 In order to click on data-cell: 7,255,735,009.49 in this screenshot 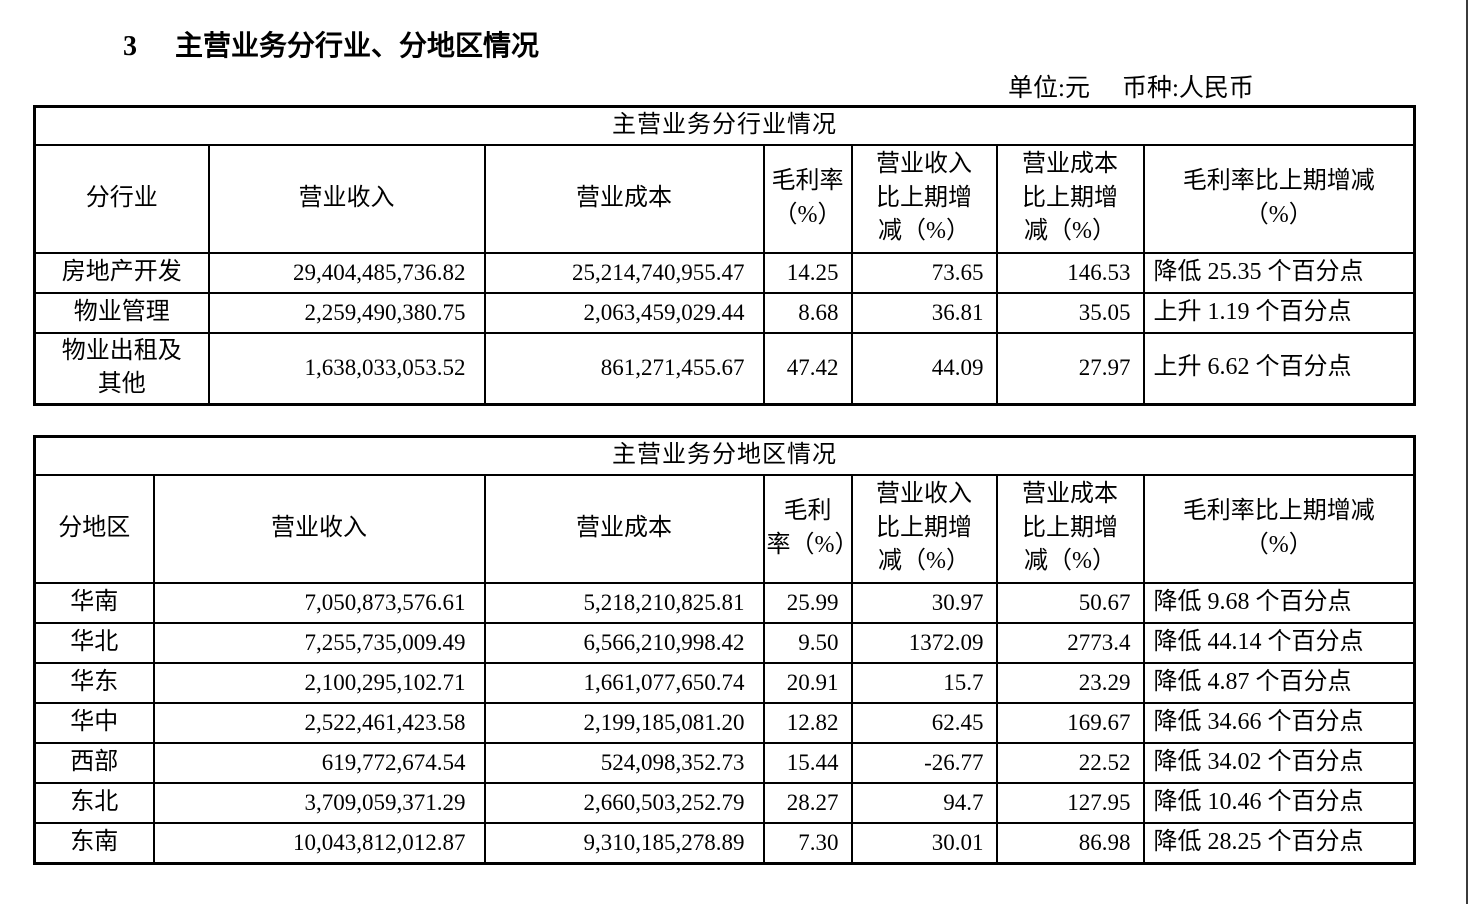, I will do `click(319, 642)`.